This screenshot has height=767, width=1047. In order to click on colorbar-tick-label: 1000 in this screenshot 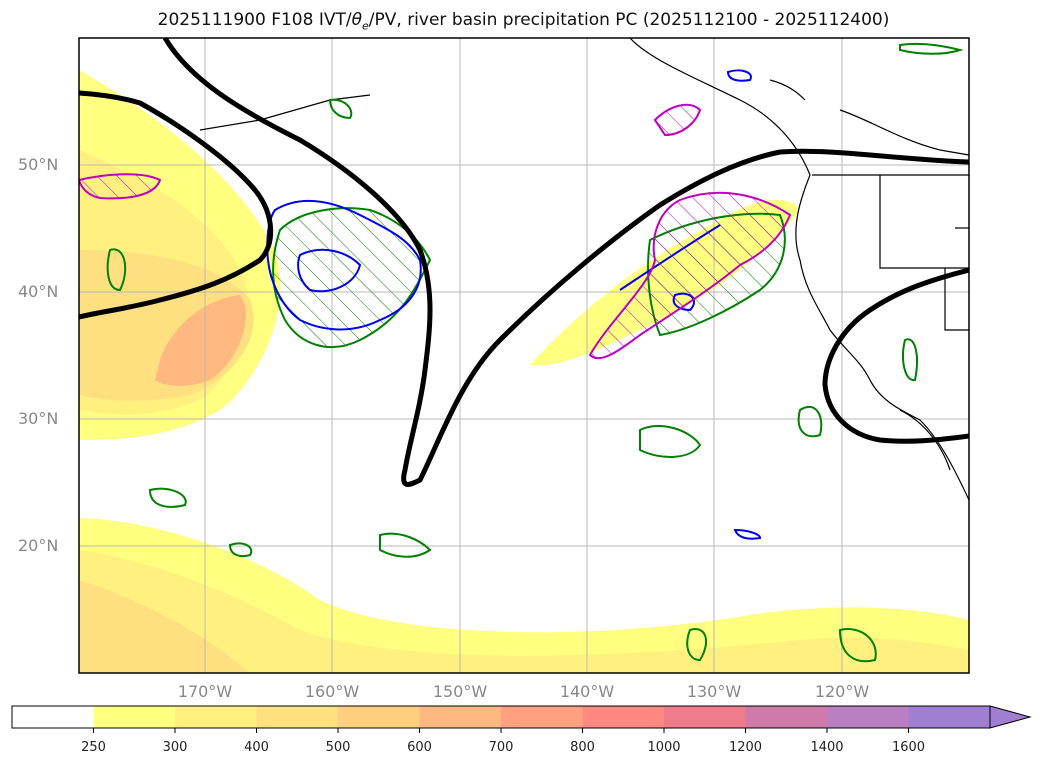, I will do `click(664, 747)`.